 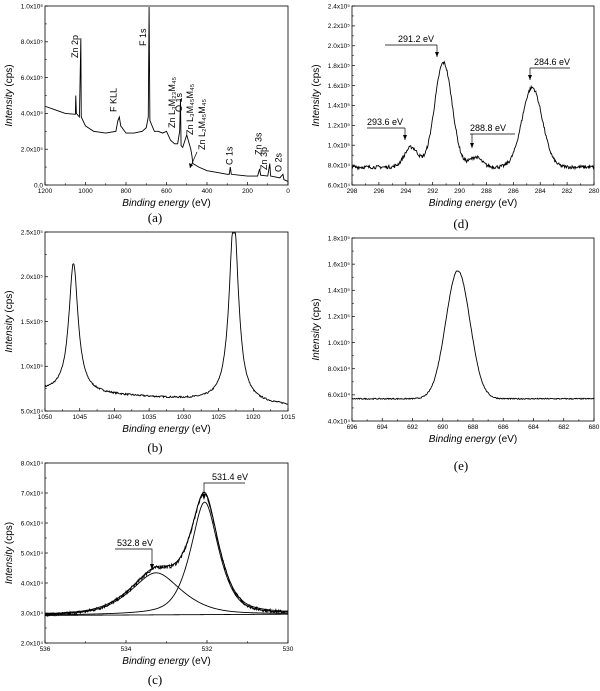 What do you see at coordinates (378, 191) in the screenshot?
I see `x-tick-label: 296` at bounding box center [378, 191].